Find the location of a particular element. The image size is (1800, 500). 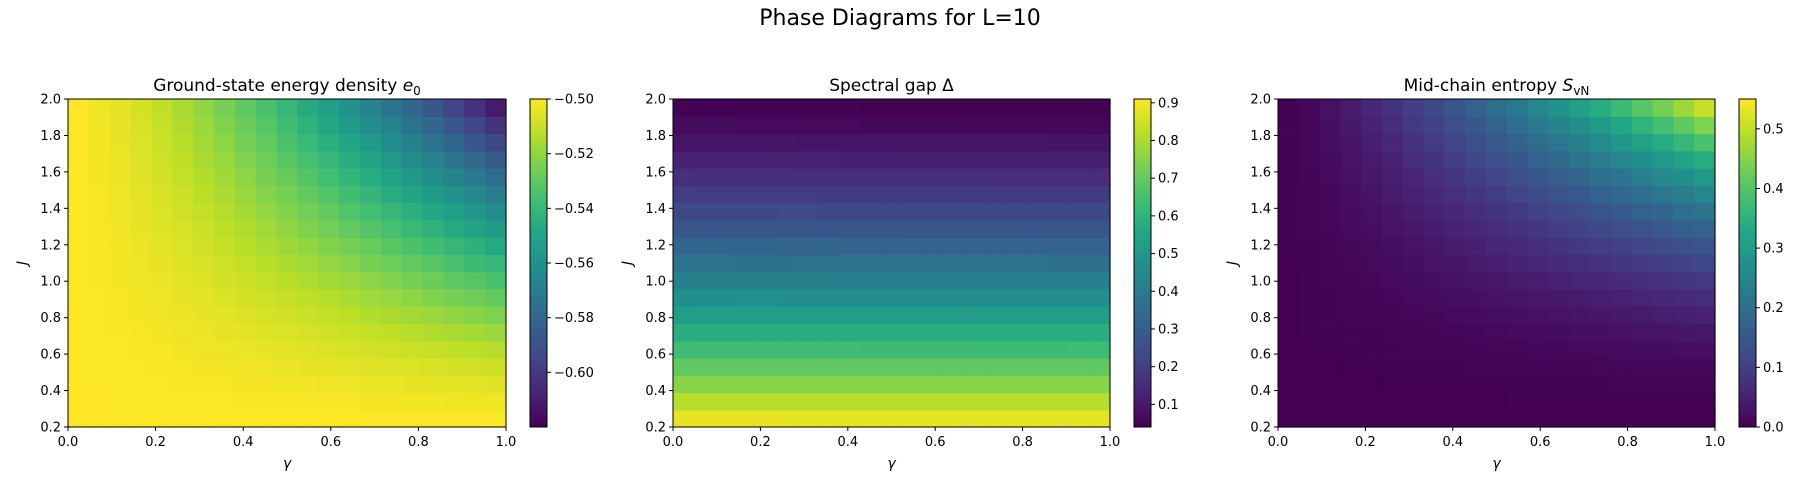

colorbar is located at coordinates (538, 263).